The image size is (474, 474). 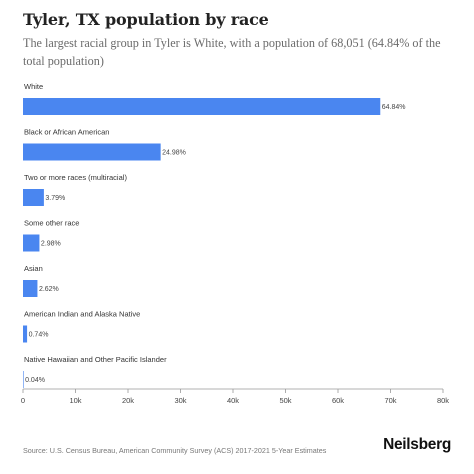 What do you see at coordinates (35, 380) in the screenshot?
I see `data-label: 0.04%` at bounding box center [35, 380].